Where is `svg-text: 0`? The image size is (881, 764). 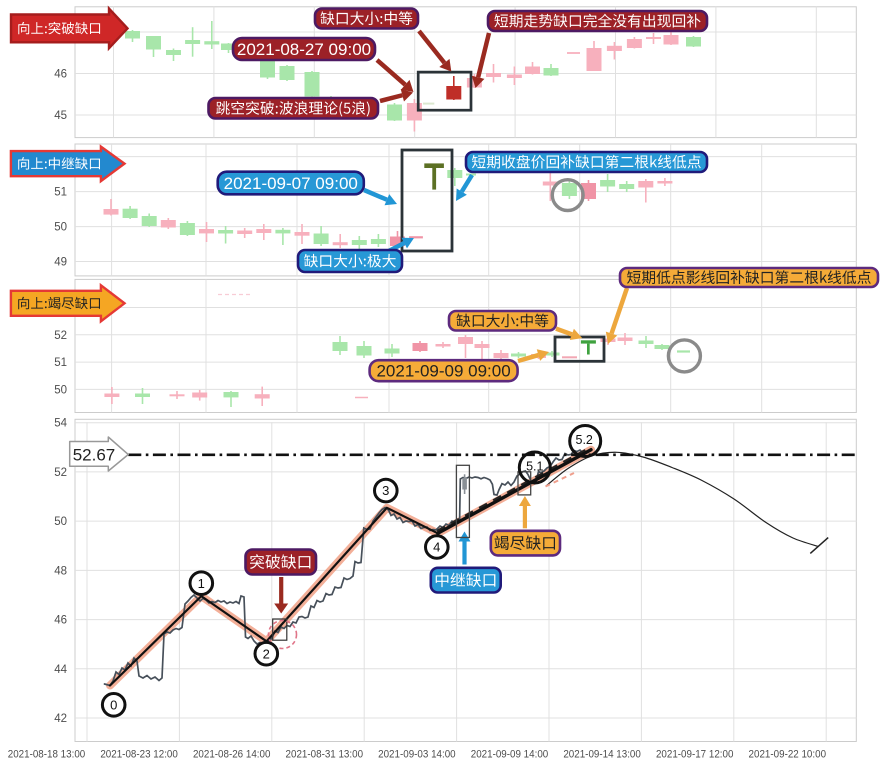 svg-text: 0 is located at coordinates (113, 704).